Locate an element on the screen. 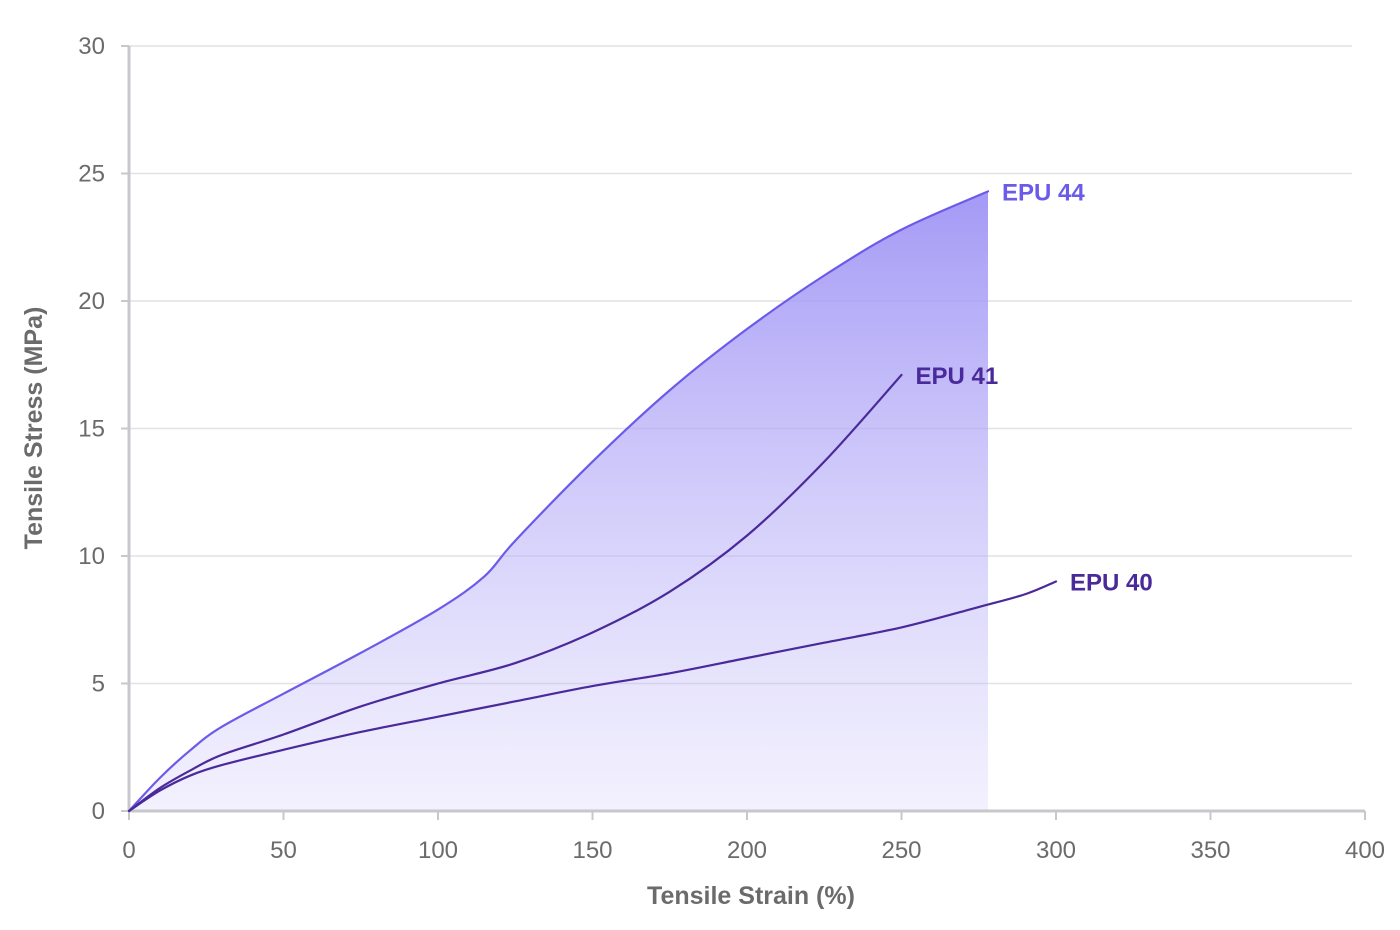  series-label-epu-44: EPU 44 is located at coordinates (1043, 192).